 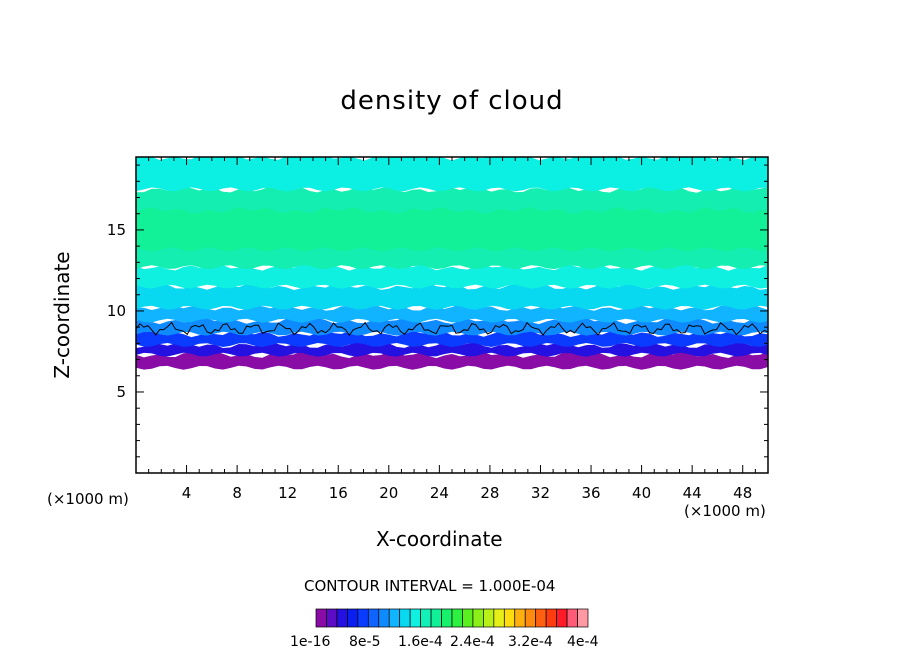 I want to click on y-tick-label: 5, so click(x=121, y=392).